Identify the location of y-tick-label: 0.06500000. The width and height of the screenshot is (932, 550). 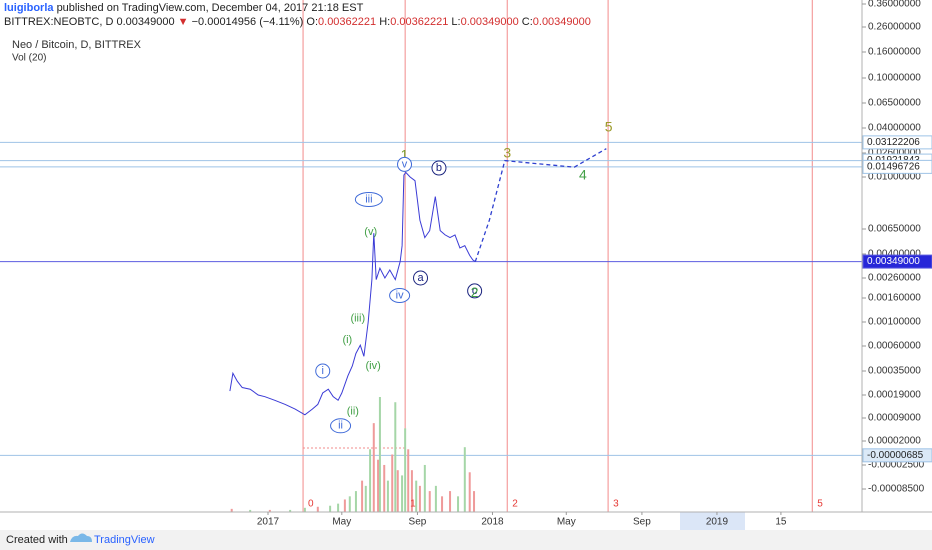
(894, 103).